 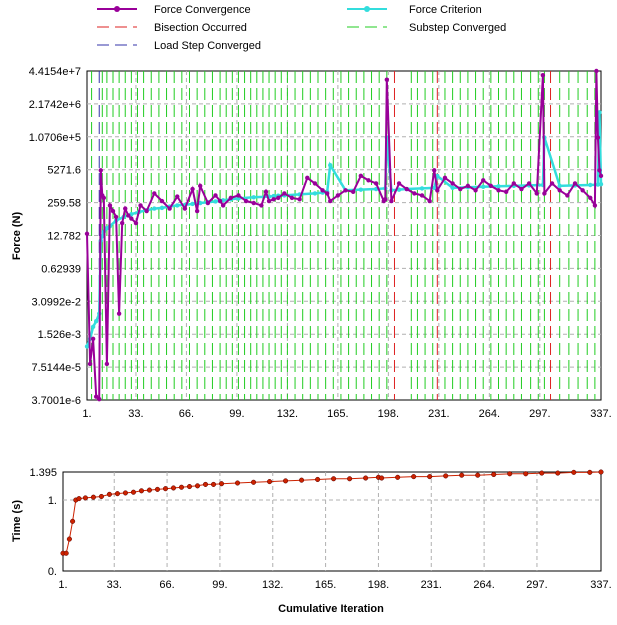 I want to click on force-x-tick-label: 337., so click(x=600, y=414).